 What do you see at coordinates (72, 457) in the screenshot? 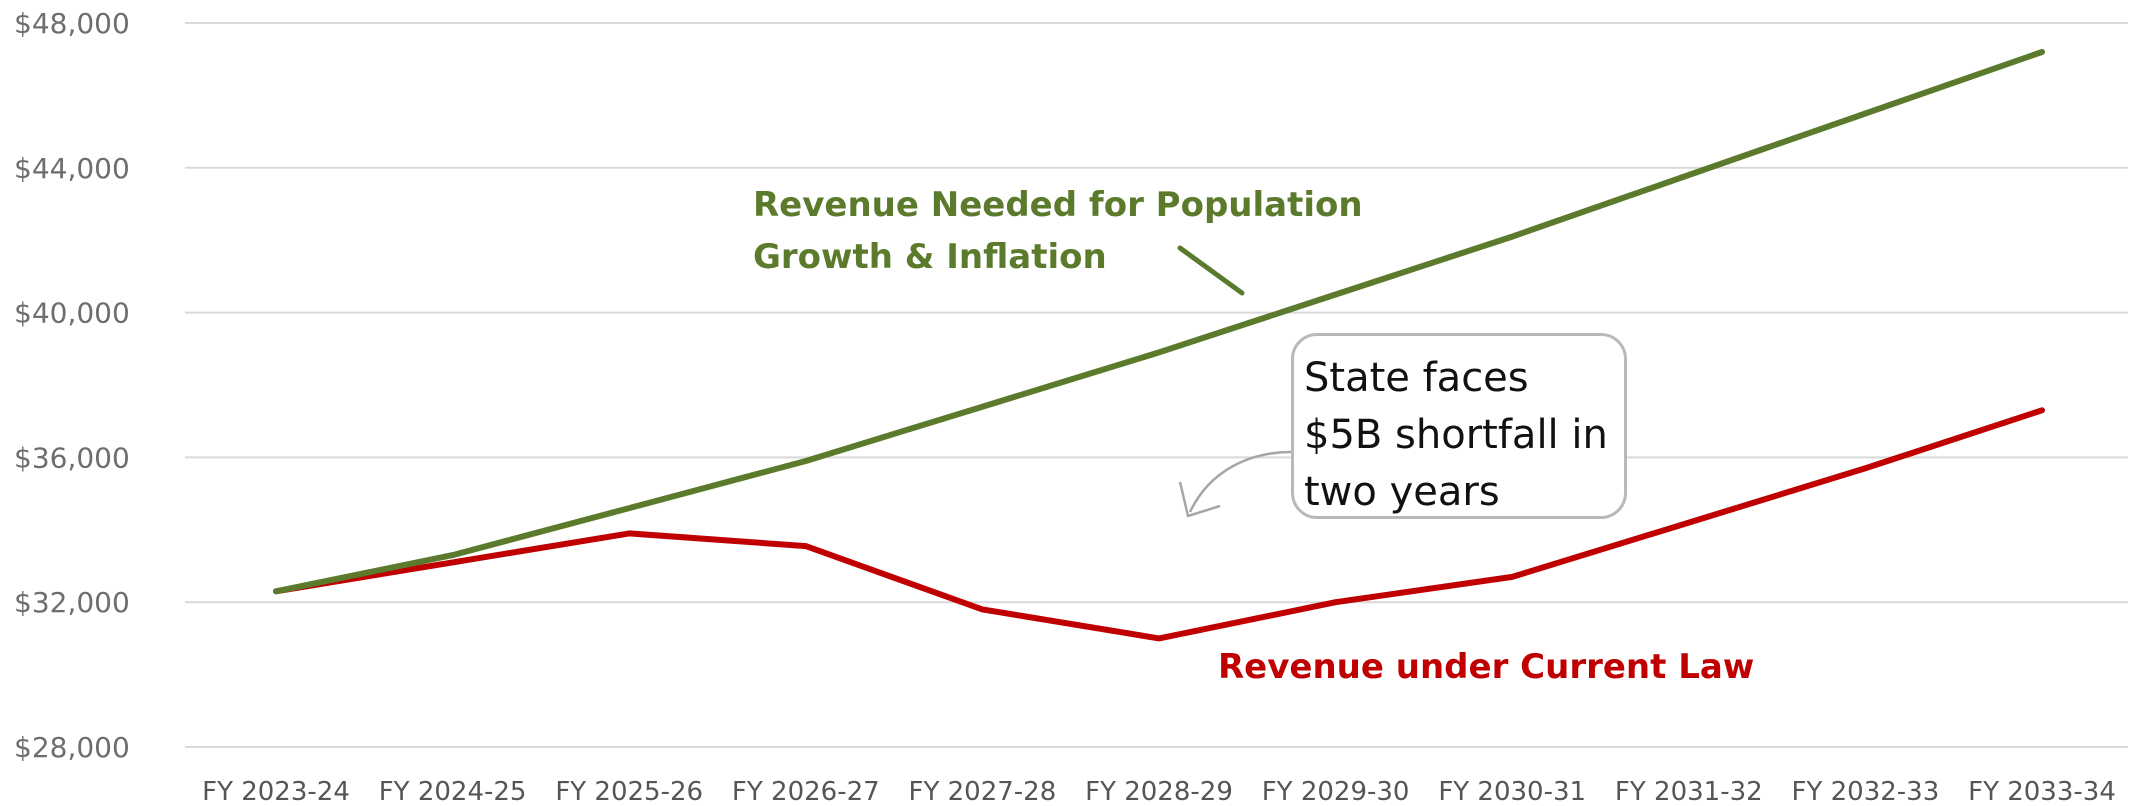
I see `y-tick-label: $36,000` at bounding box center [72, 457].